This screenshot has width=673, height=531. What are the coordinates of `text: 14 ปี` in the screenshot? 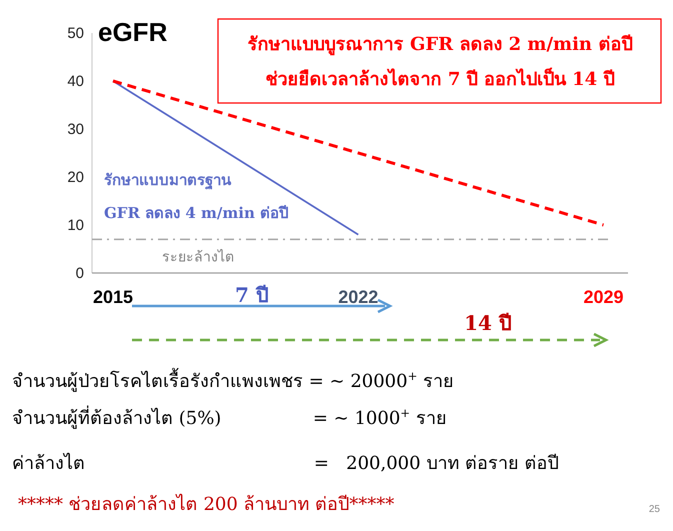 It's located at (488, 323).